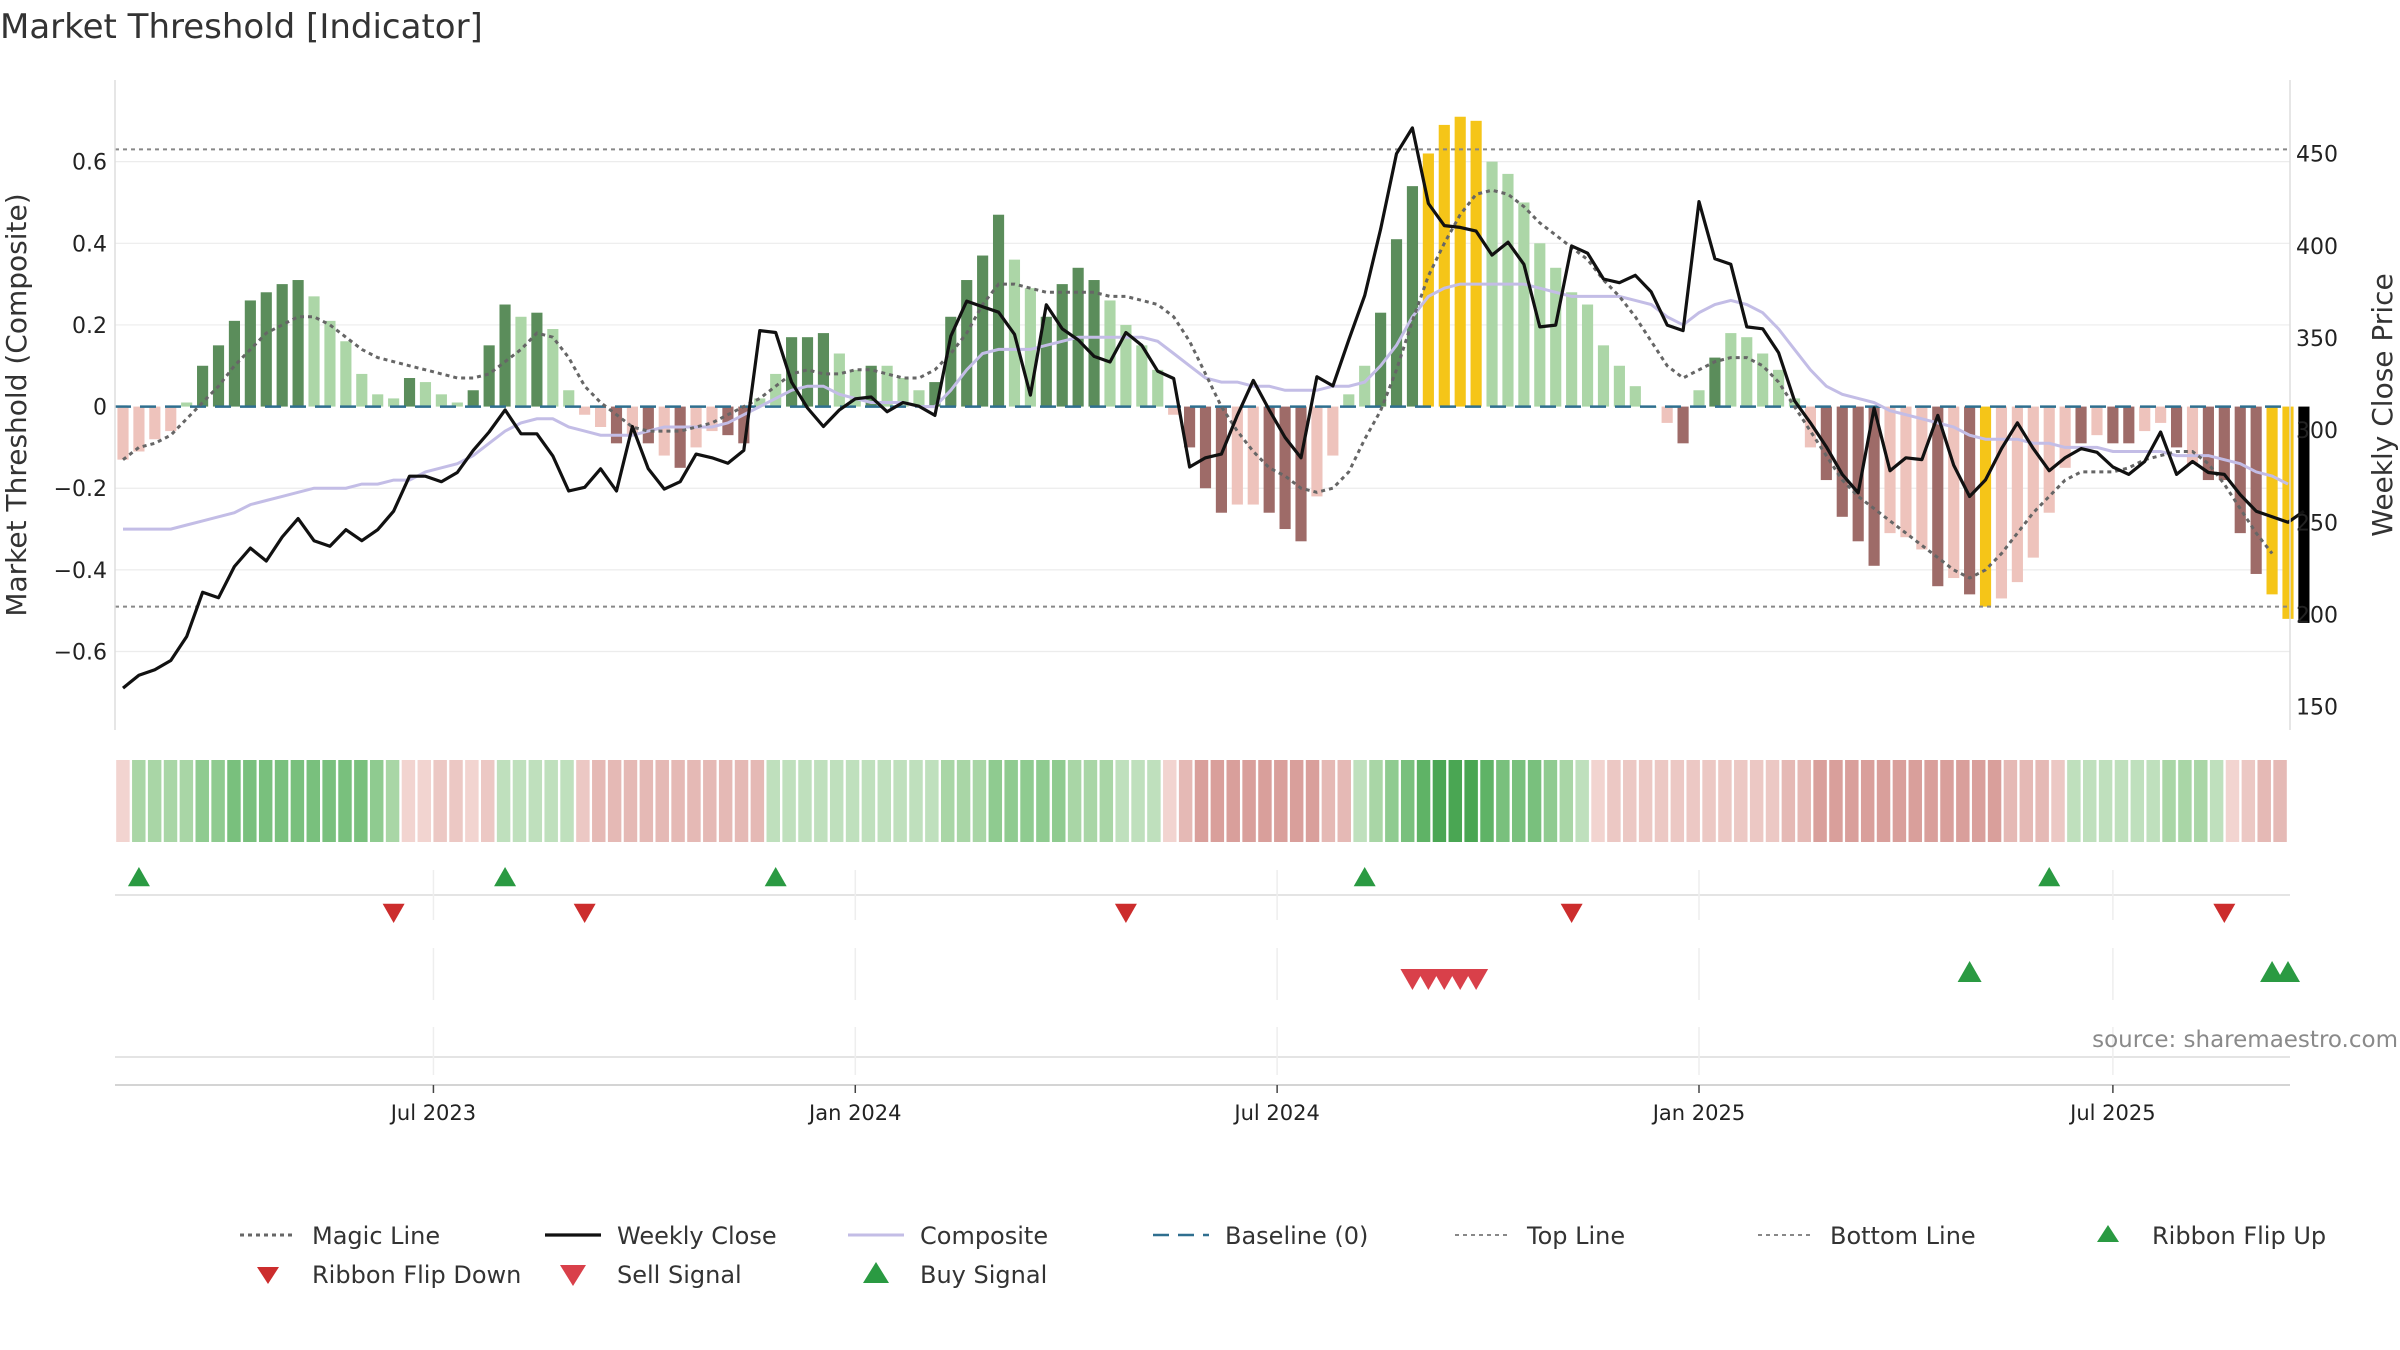  What do you see at coordinates (984, 1236) in the screenshot?
I see `legend-label: Composite` at bounding box center [984, 1236].